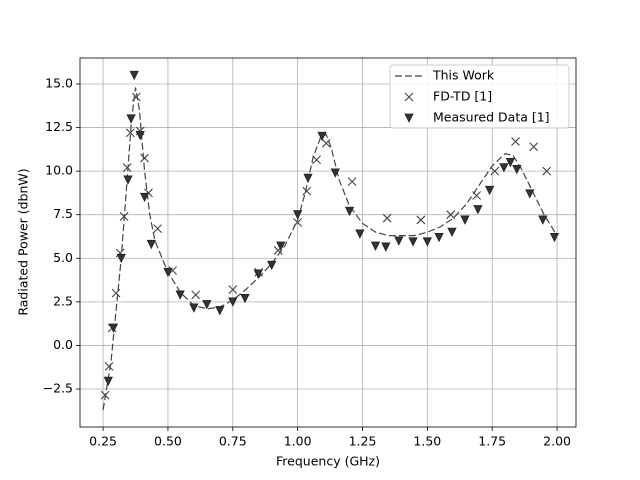  Describe the element at coordinates (63, 257) in the screenshot. I see `y-tick-label: 5.0` at that location.